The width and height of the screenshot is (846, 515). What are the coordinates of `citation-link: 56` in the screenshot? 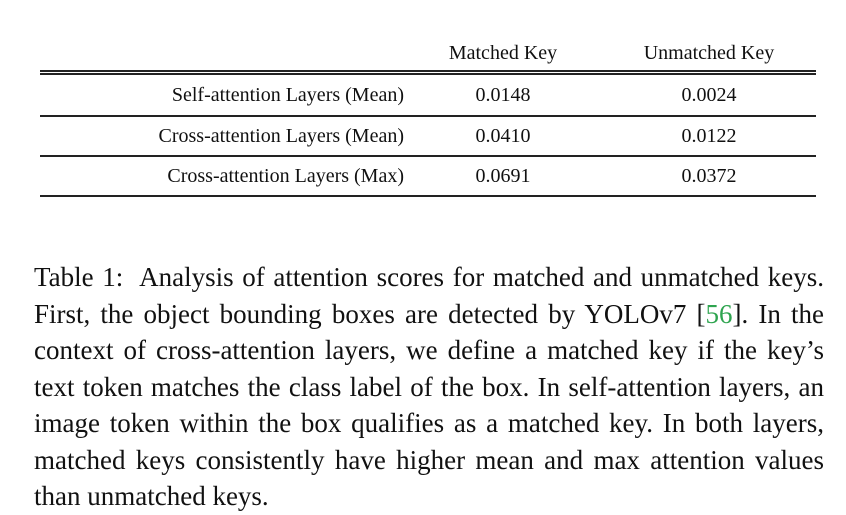 It's located at (719, 313).